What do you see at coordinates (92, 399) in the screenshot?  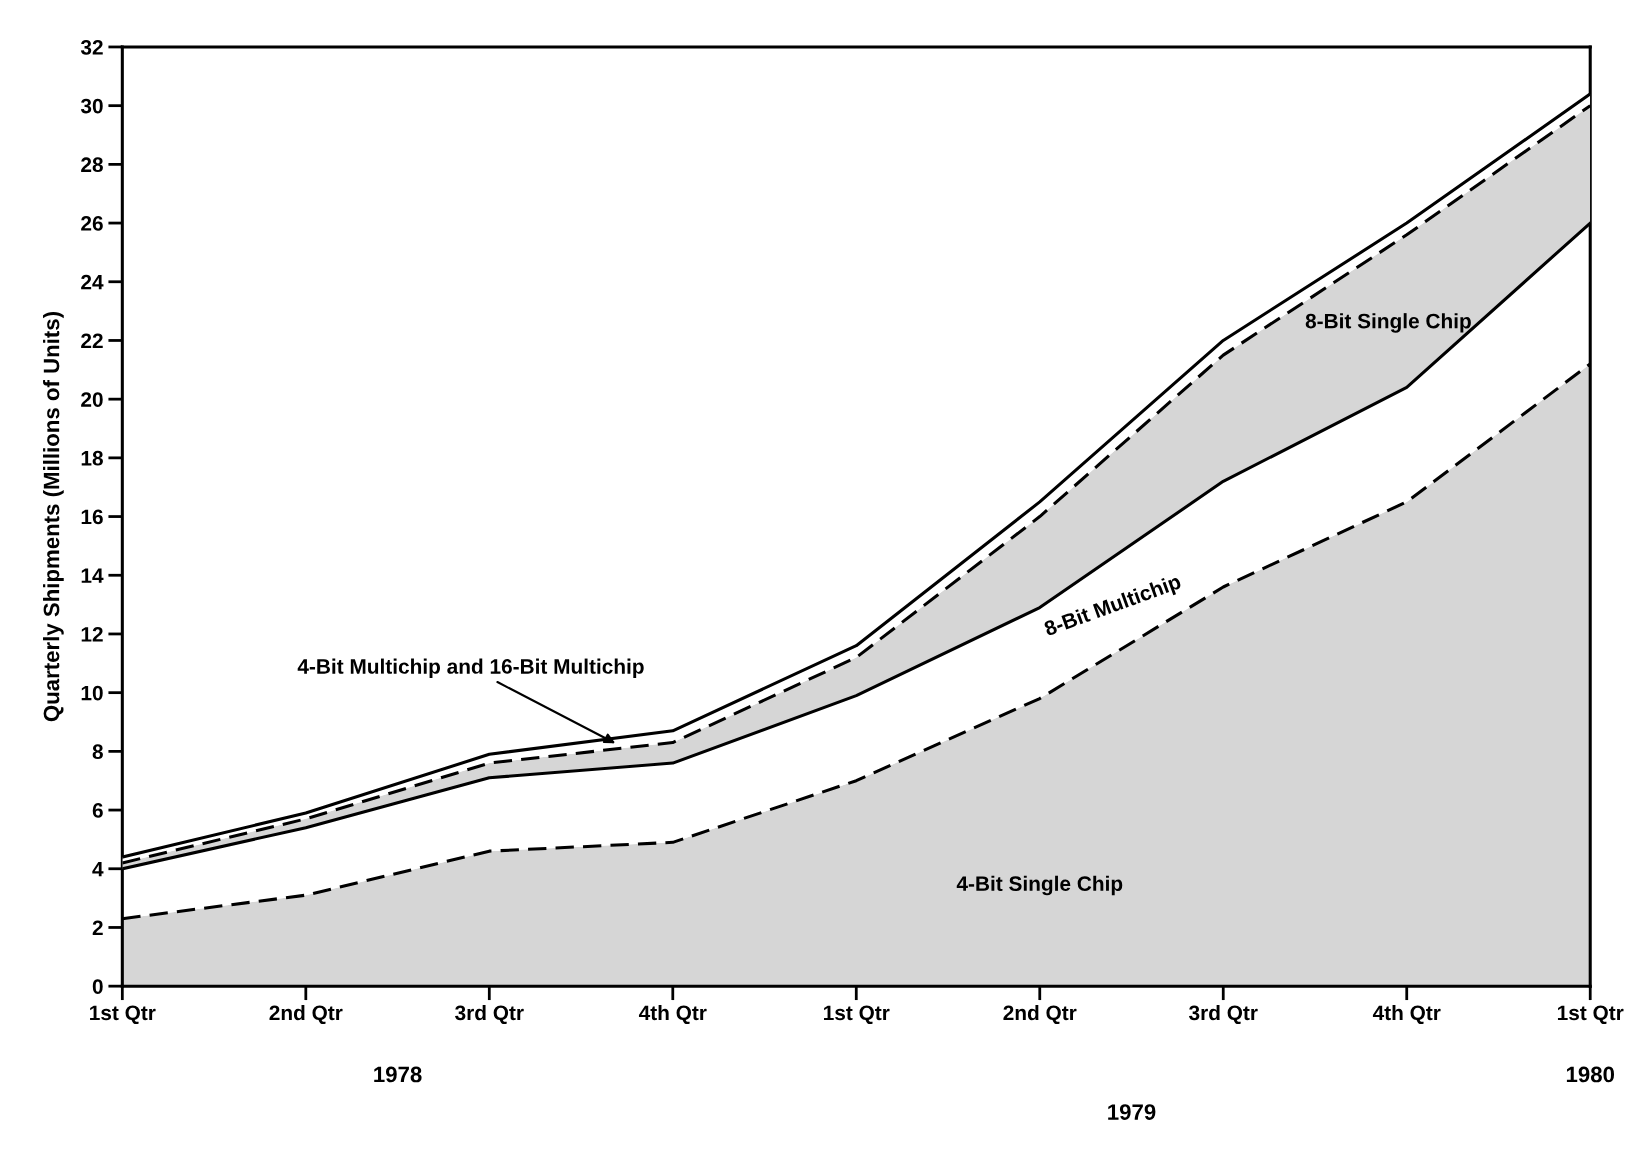 I see `y-tick-label: 20` at bounding box center [92, 399].